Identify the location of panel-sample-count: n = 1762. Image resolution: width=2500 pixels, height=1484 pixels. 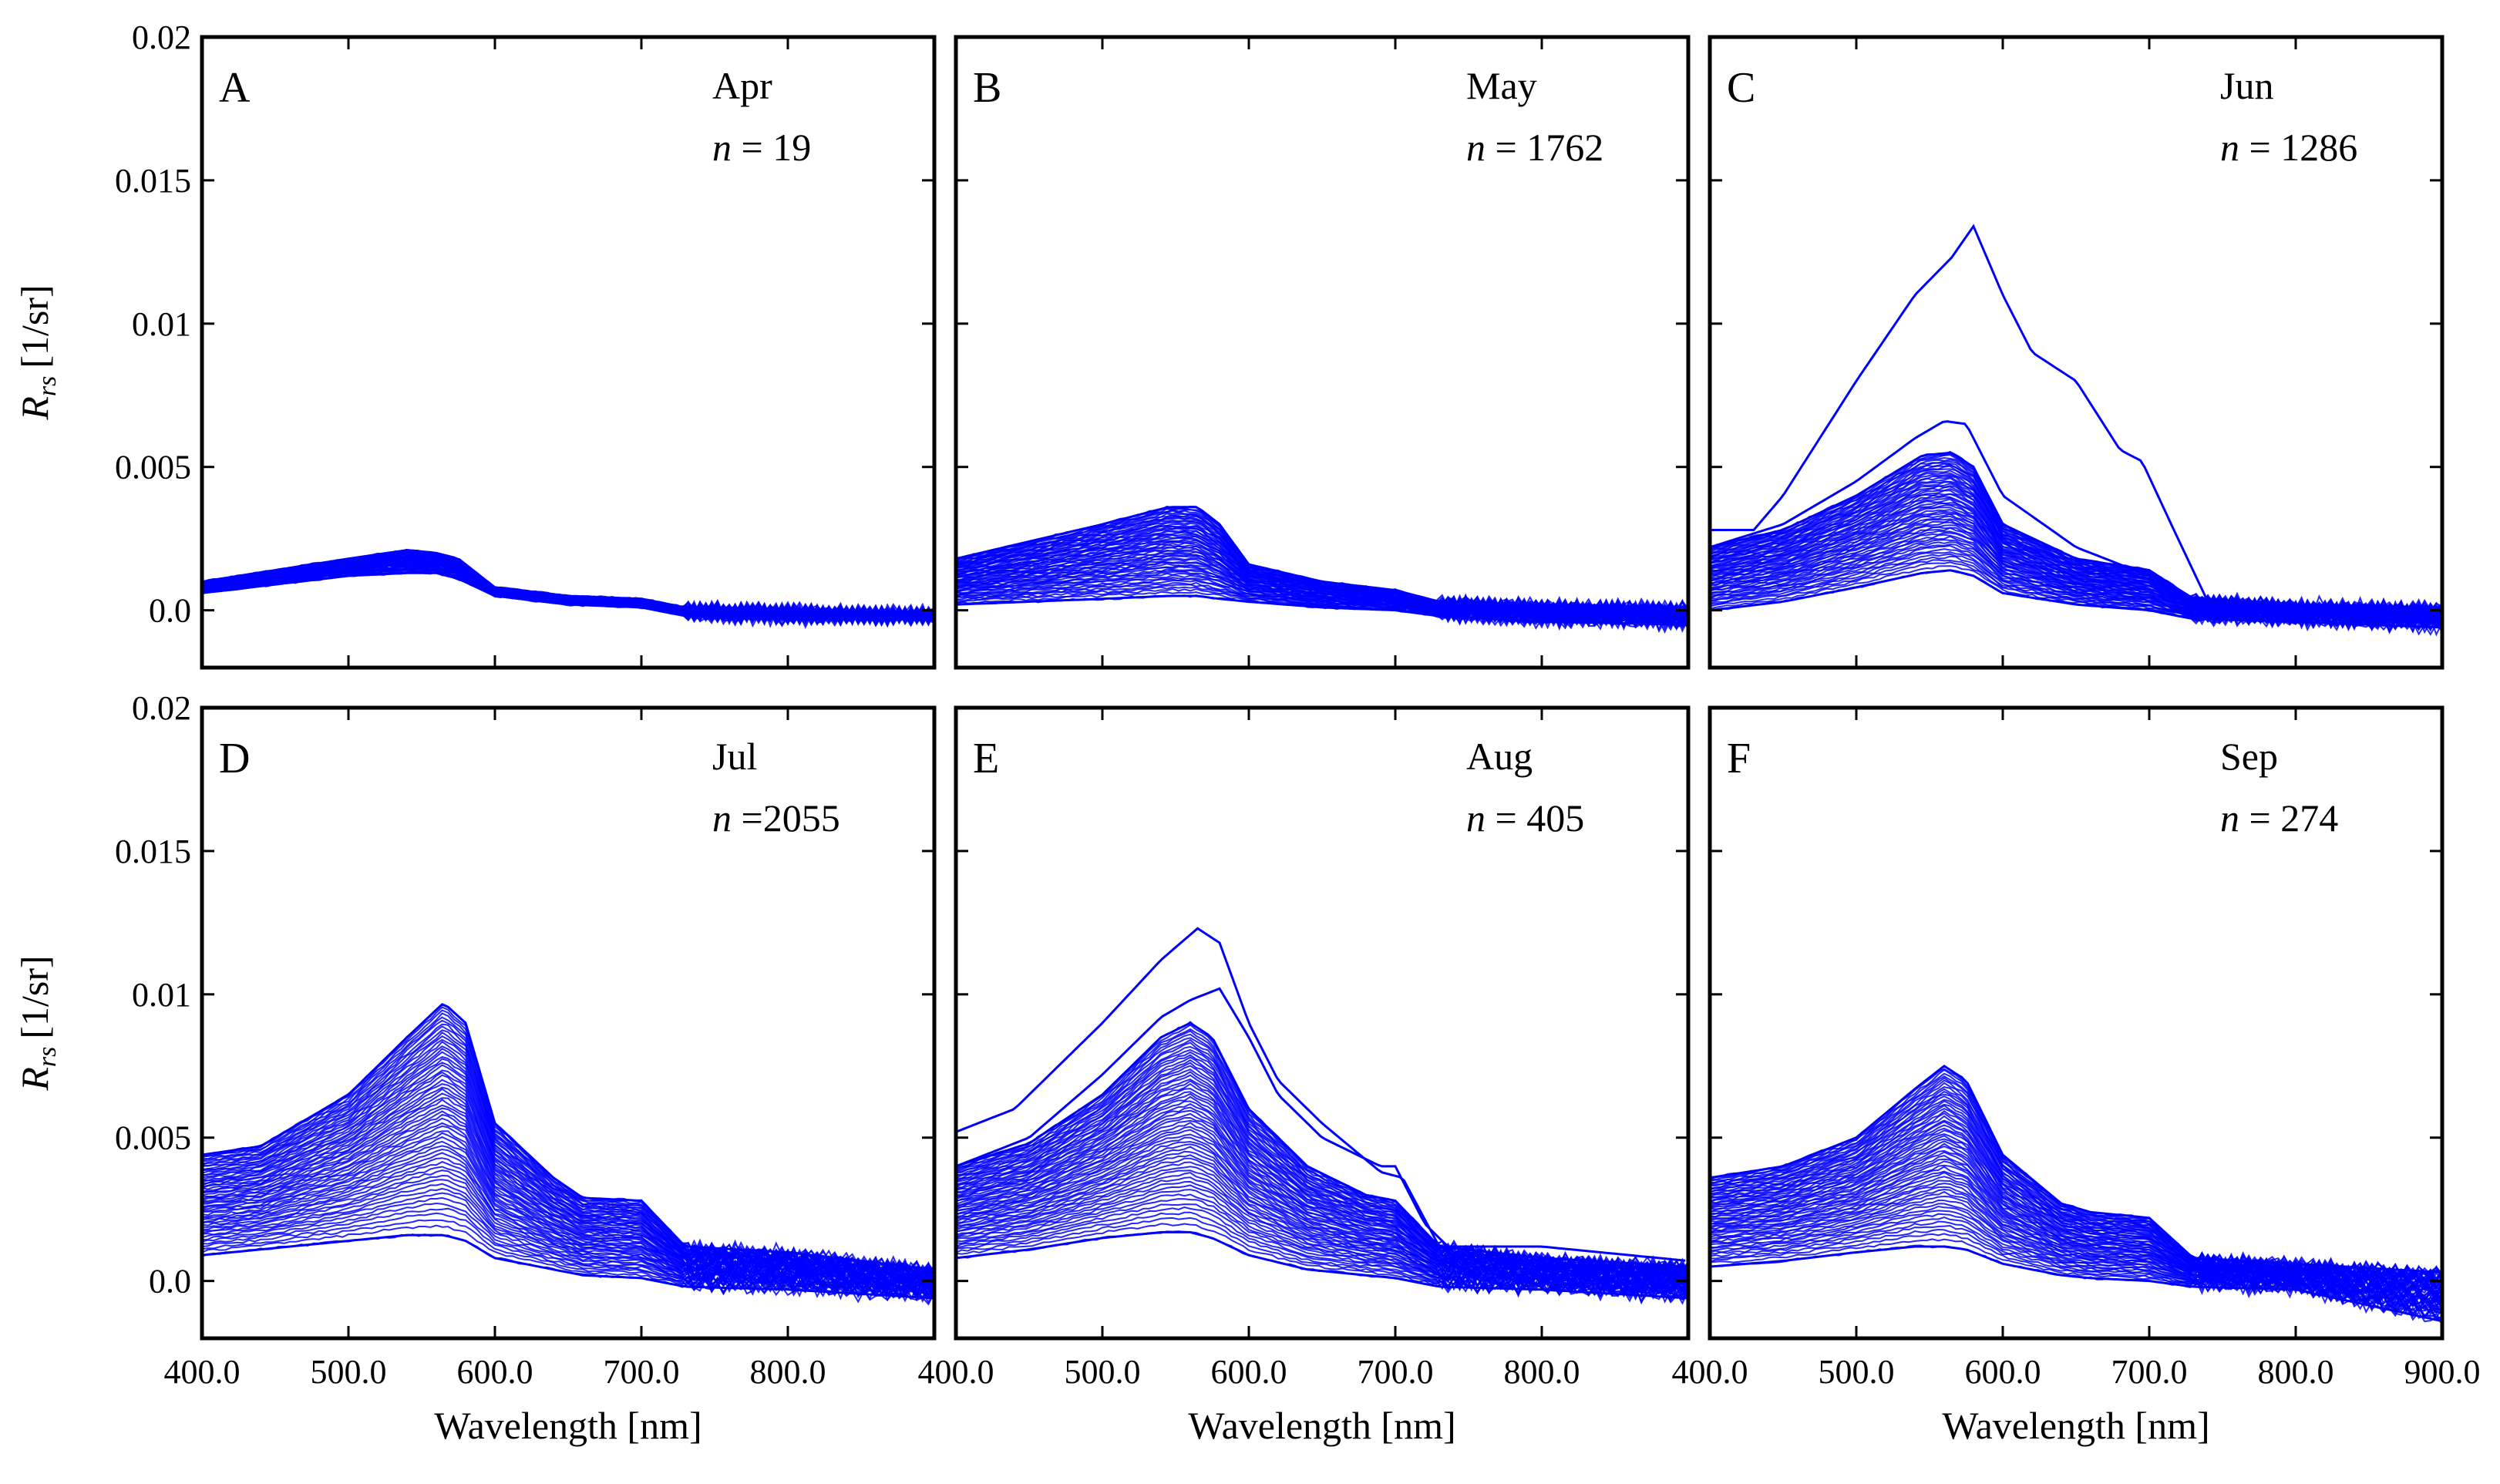
(1534, 147).